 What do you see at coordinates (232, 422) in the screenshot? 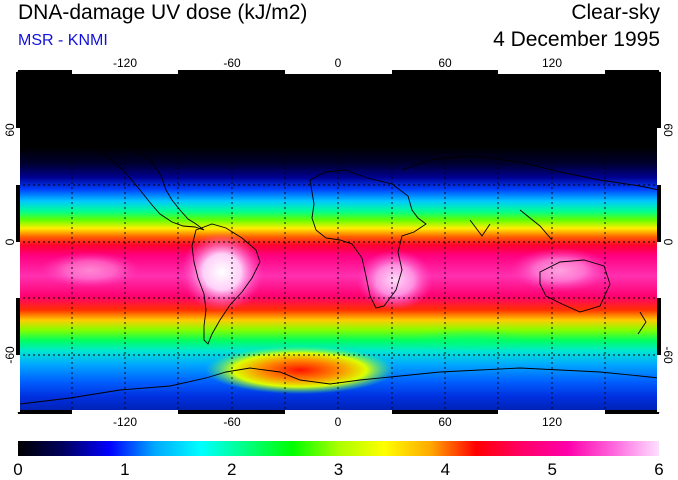
I see `lon-label-bottom: -60` at bounding box center [232, 422].